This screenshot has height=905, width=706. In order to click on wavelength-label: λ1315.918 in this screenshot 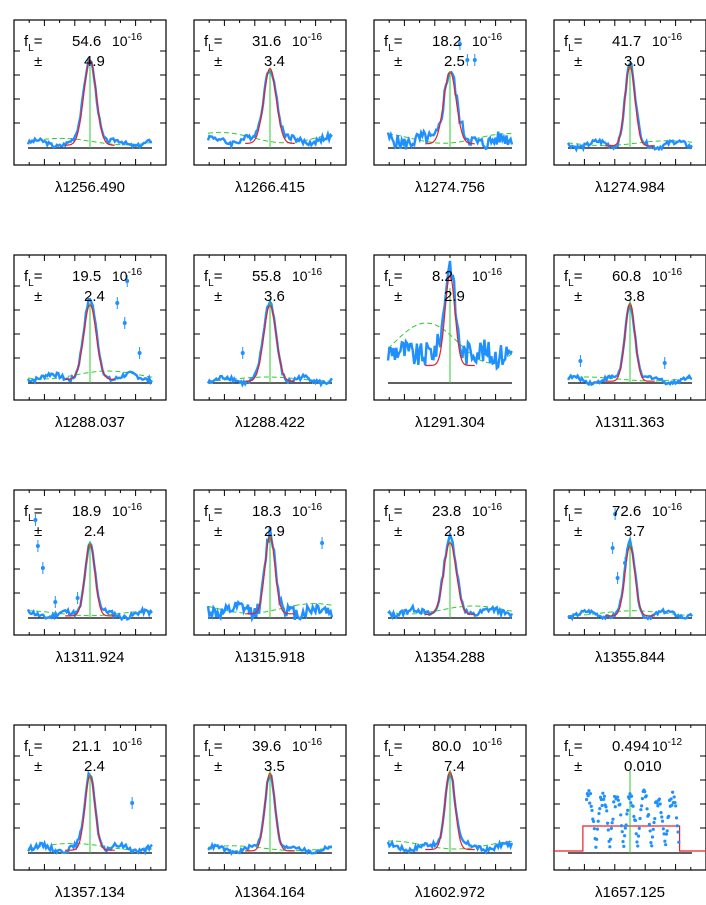, I will do `click(270, 657)`.